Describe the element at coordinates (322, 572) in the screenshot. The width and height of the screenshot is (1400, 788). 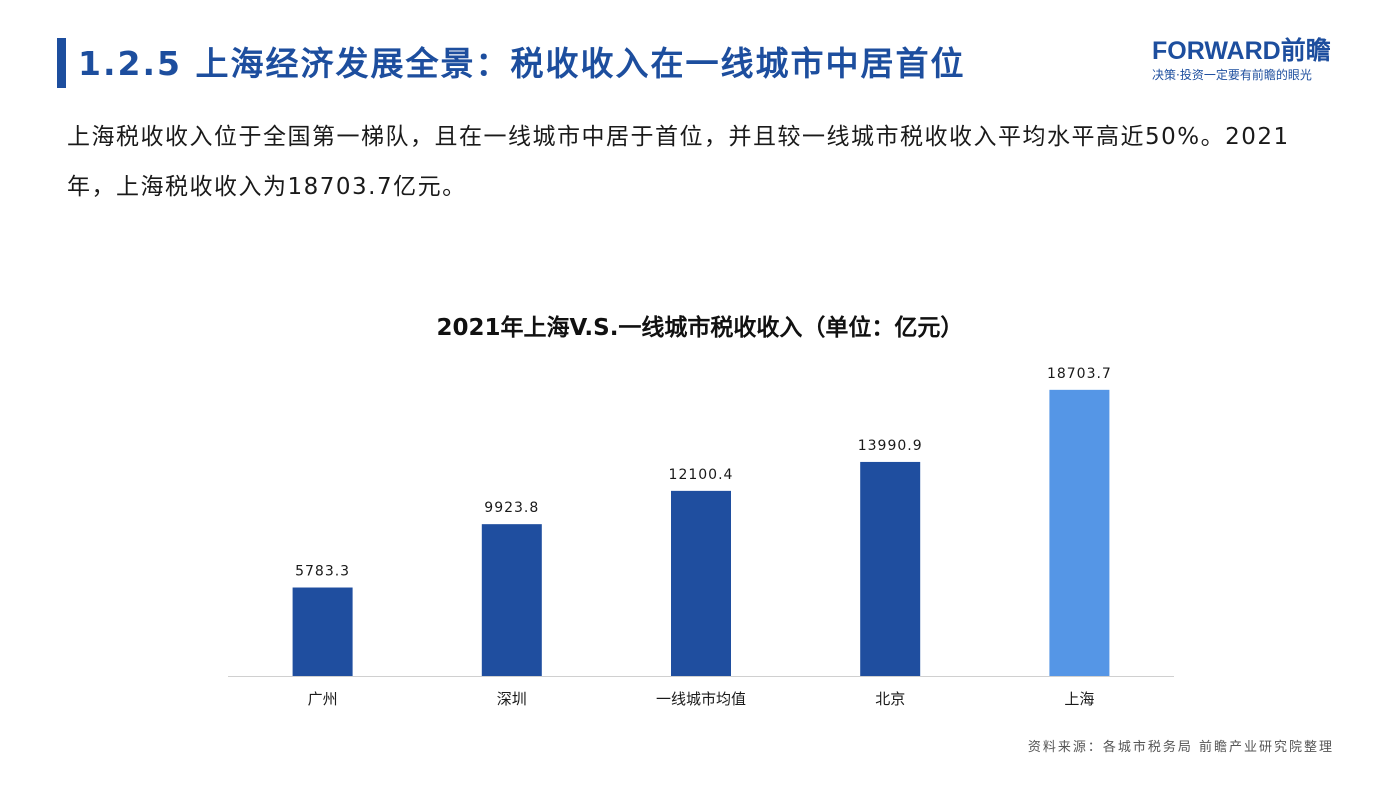
I see `data-label: 5783.3` at that location.